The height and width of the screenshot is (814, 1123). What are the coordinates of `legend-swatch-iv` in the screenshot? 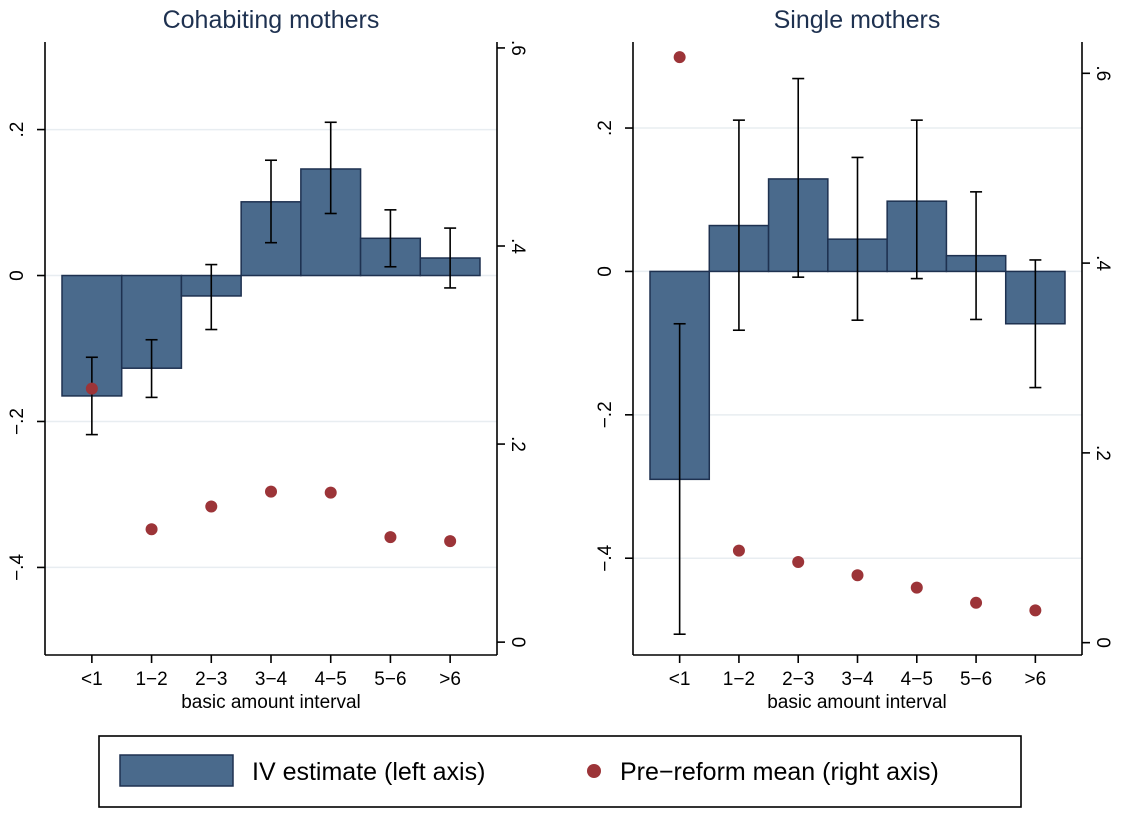 It's located at (176, 770).